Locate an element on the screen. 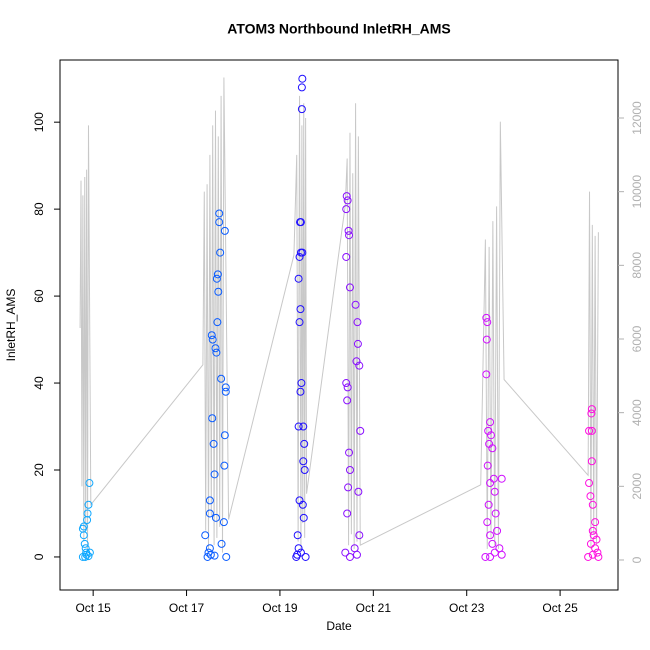  y2-tick-label: 12000 is located at coordinates (637, 118).